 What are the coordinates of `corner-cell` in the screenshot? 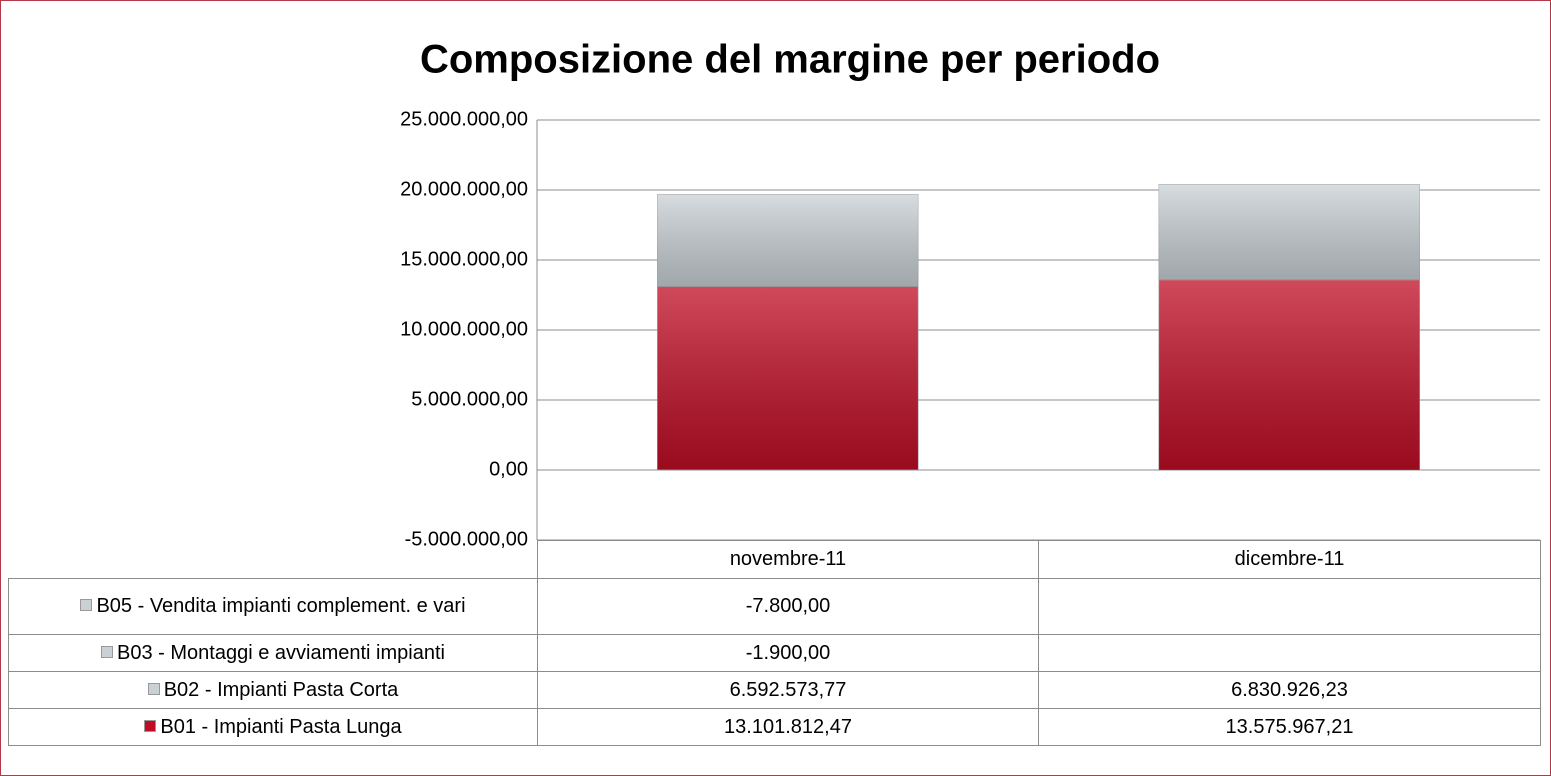 It's located at (273, 559).